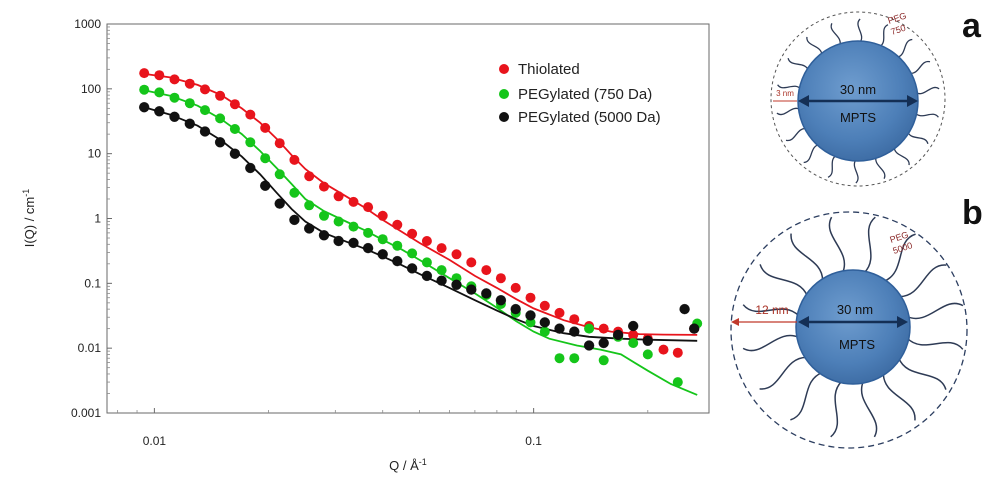  Describe the element at coordinates (26, 193) in the screenshot. I see `y-axis-label-sup: -1` at that location.